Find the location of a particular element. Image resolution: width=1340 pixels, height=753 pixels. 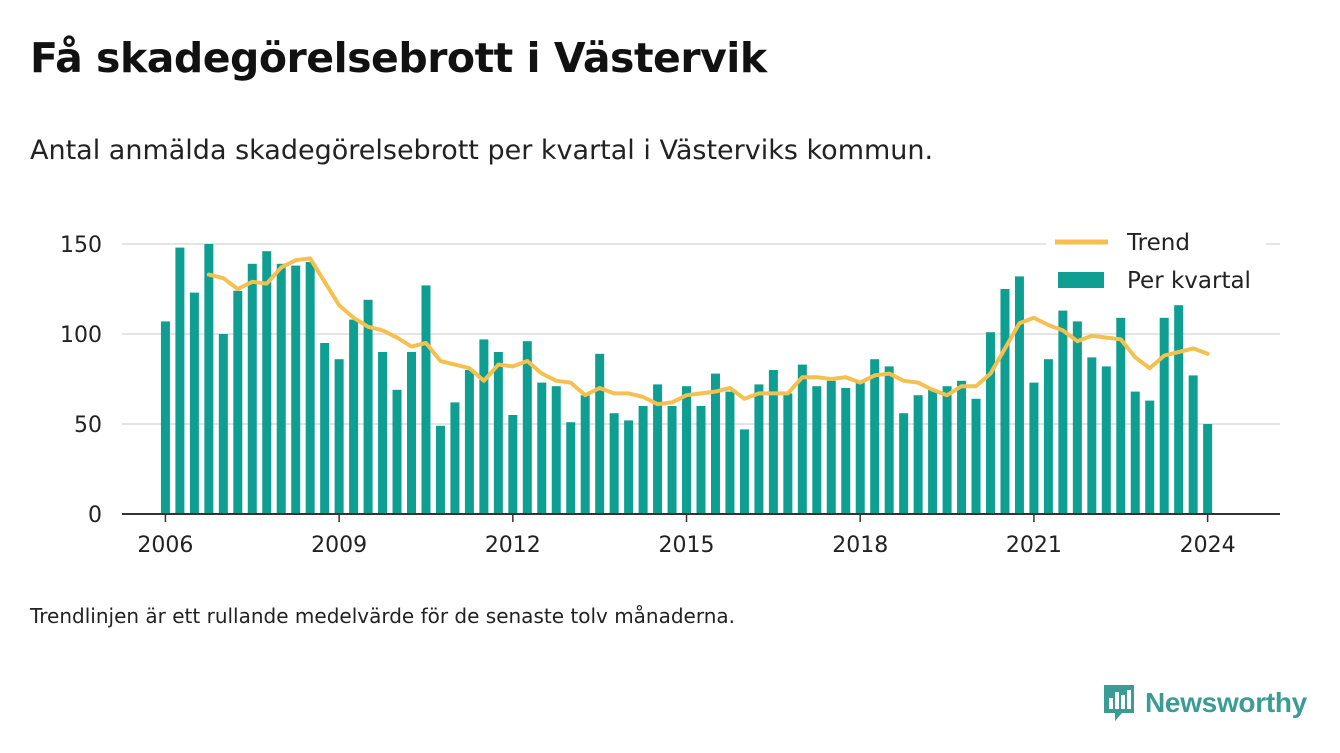

brand-name: Newsworthy is located at coordinates (1226, 702).